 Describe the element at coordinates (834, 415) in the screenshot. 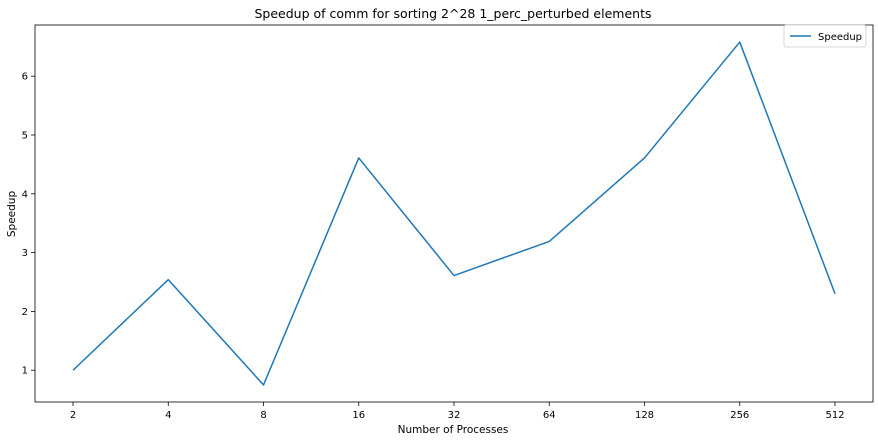

I see `x-tick-label: 512` at that location.